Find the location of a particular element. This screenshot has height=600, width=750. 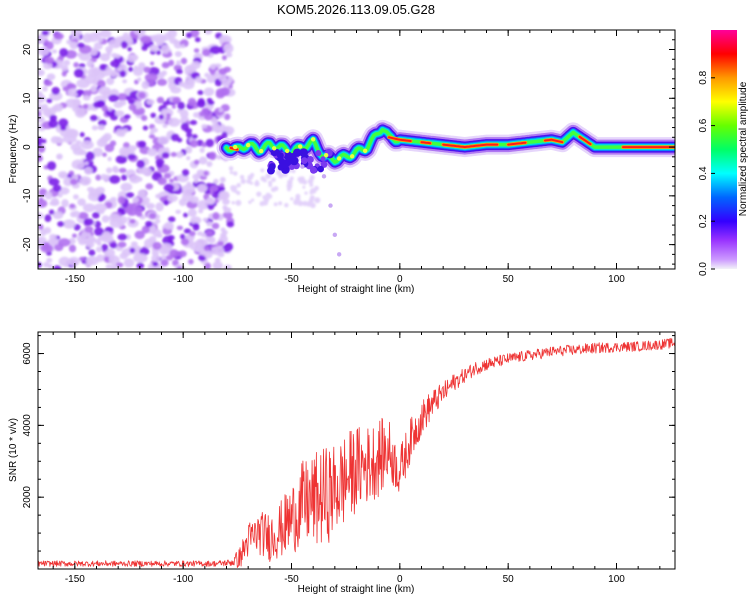

y-tick-label: 20 is located at coordinates (27, 50).